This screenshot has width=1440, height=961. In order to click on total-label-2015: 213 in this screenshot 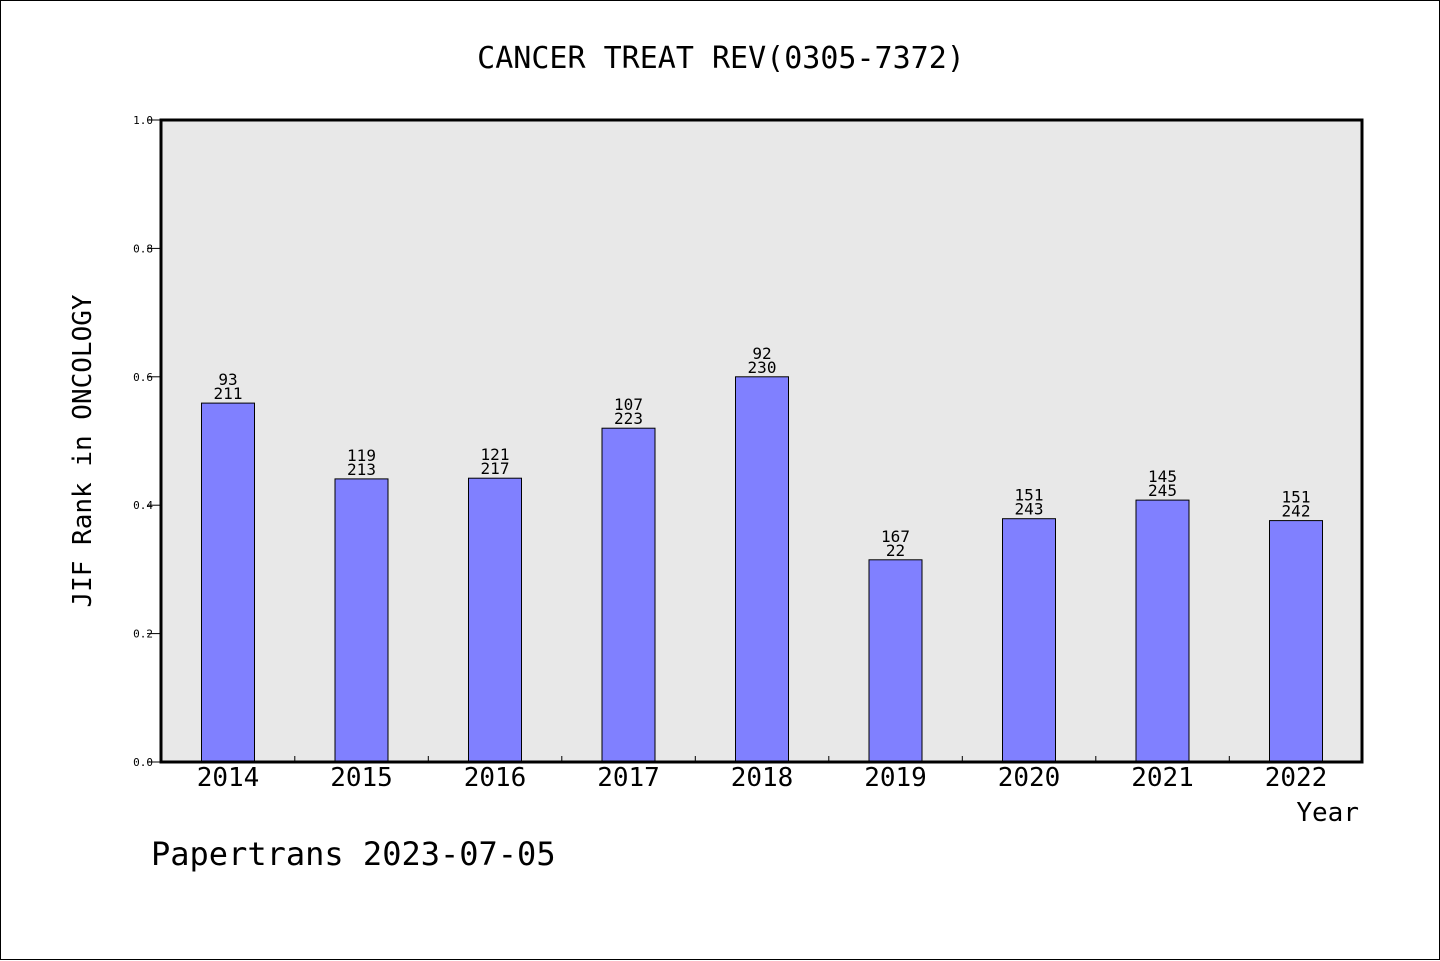, I will do `click(361, 469)`.